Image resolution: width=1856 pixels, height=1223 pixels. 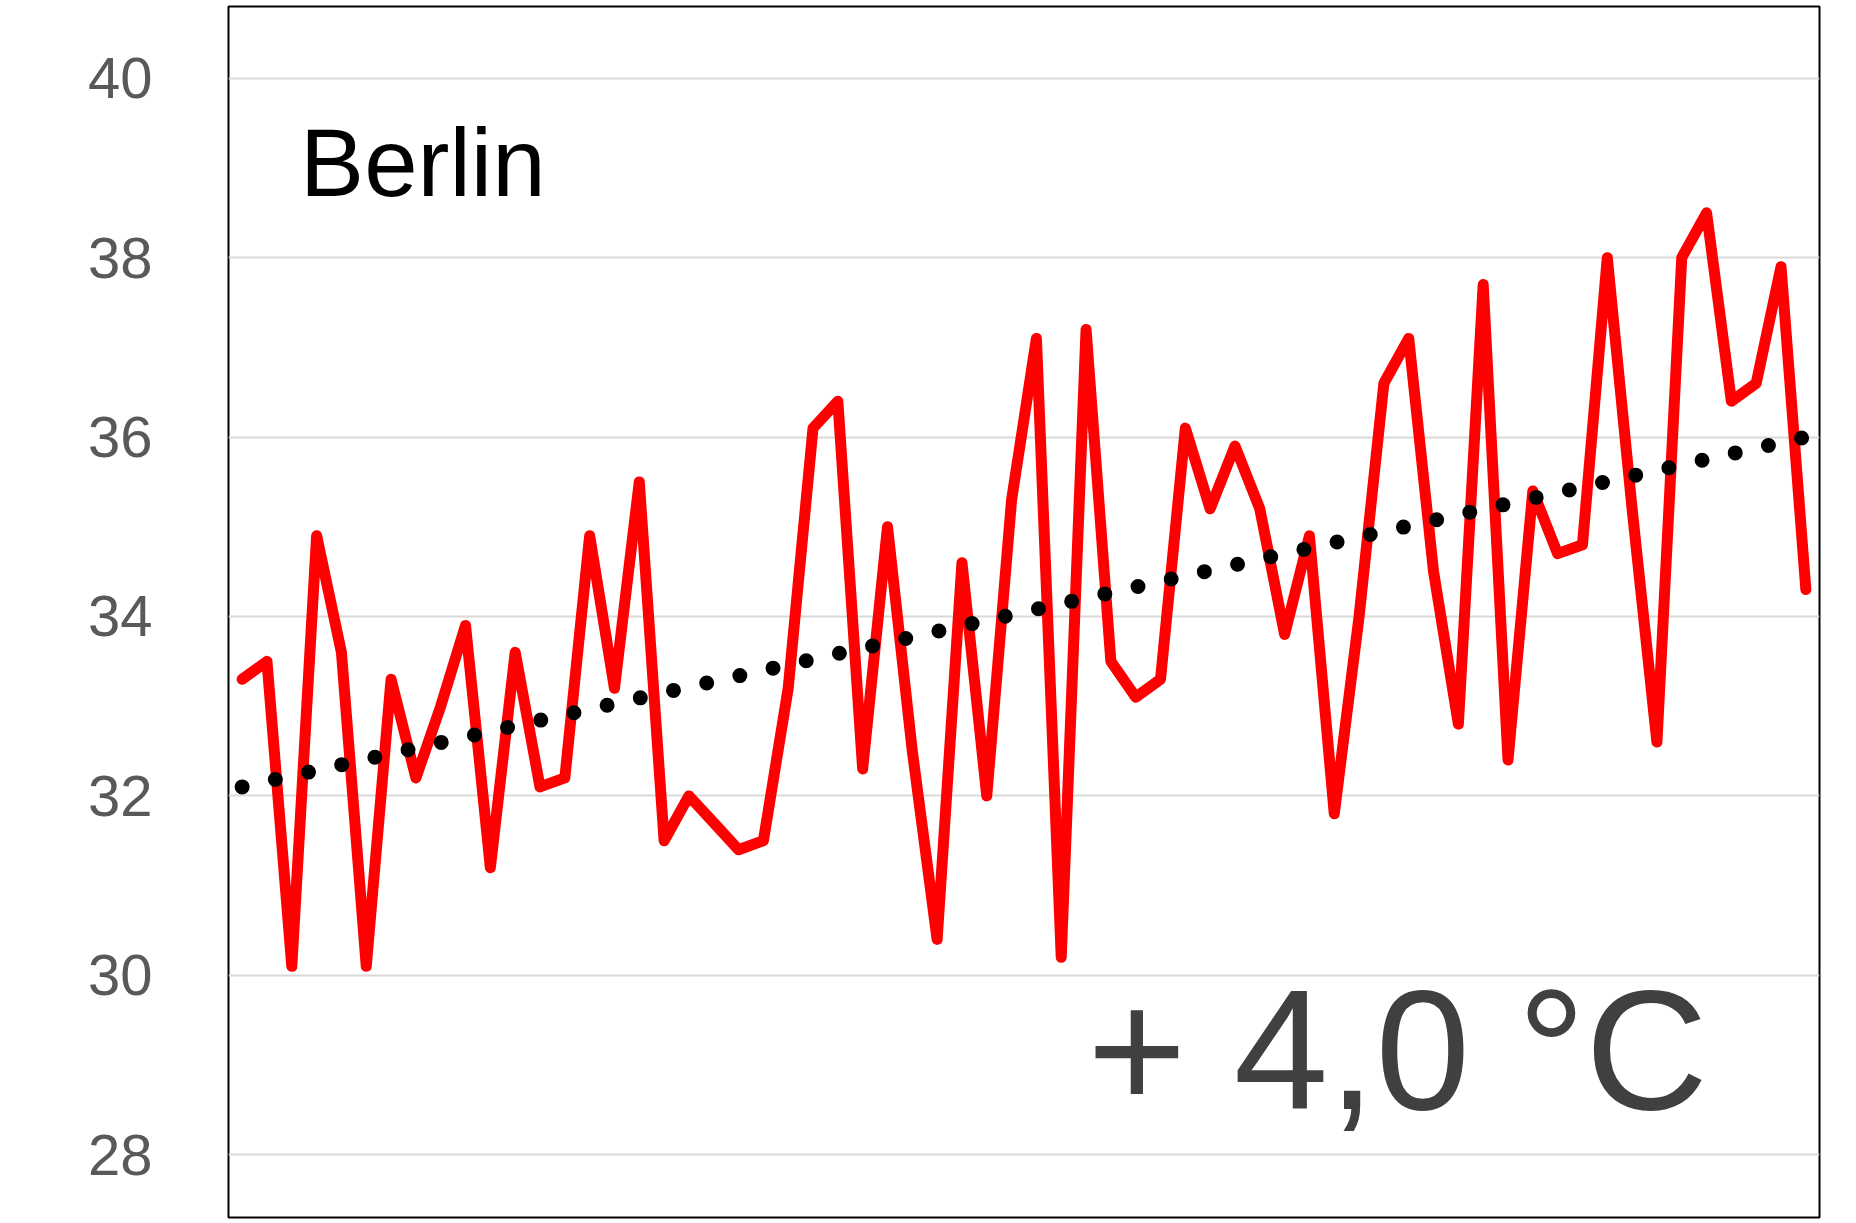 What do you see at coordinates (1398, 1049) in the screenshot?
I see `annotation: + 4,0 °C` at bounding box center [1398, 1049].